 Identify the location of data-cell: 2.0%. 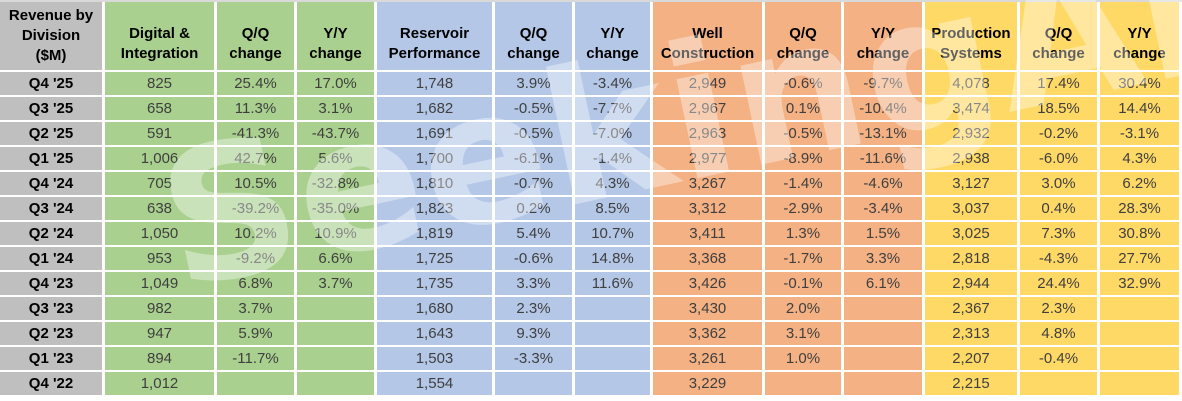
(804, 309).